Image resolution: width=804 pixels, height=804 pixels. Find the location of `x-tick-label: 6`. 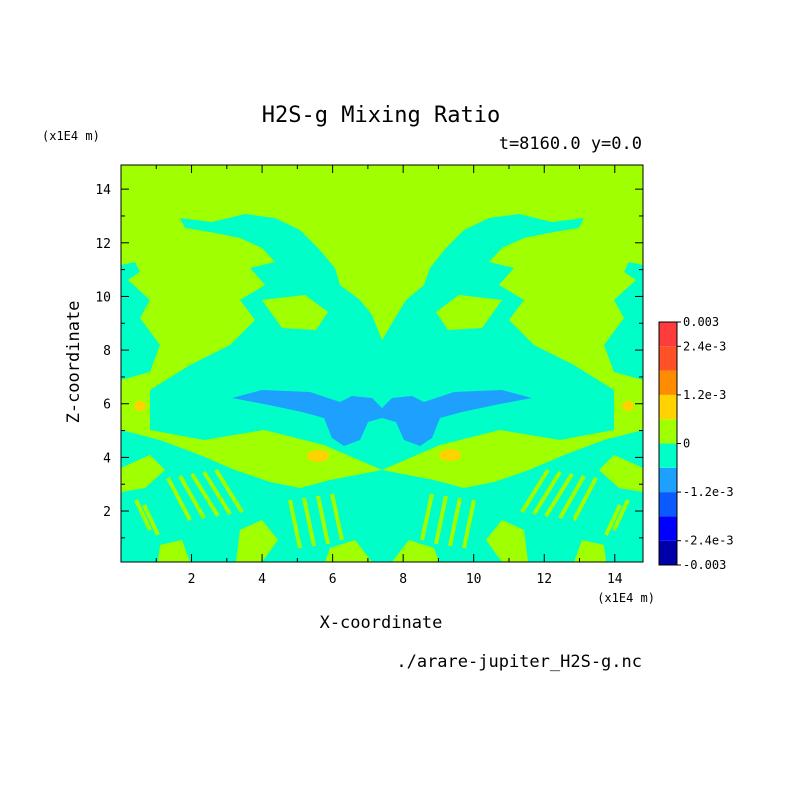

x-tick-label: 6 is located at coordinates (333, 579).